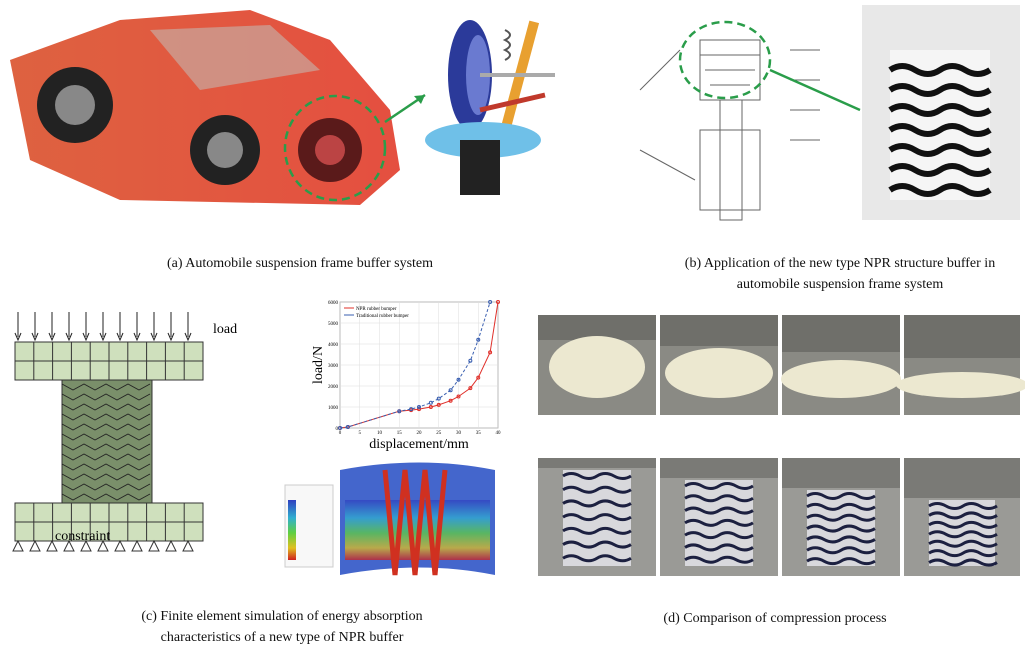 Image resolution: width=1025 pixels, height=650 pixels. I want to click on buffer-photo, so click(941, 112).